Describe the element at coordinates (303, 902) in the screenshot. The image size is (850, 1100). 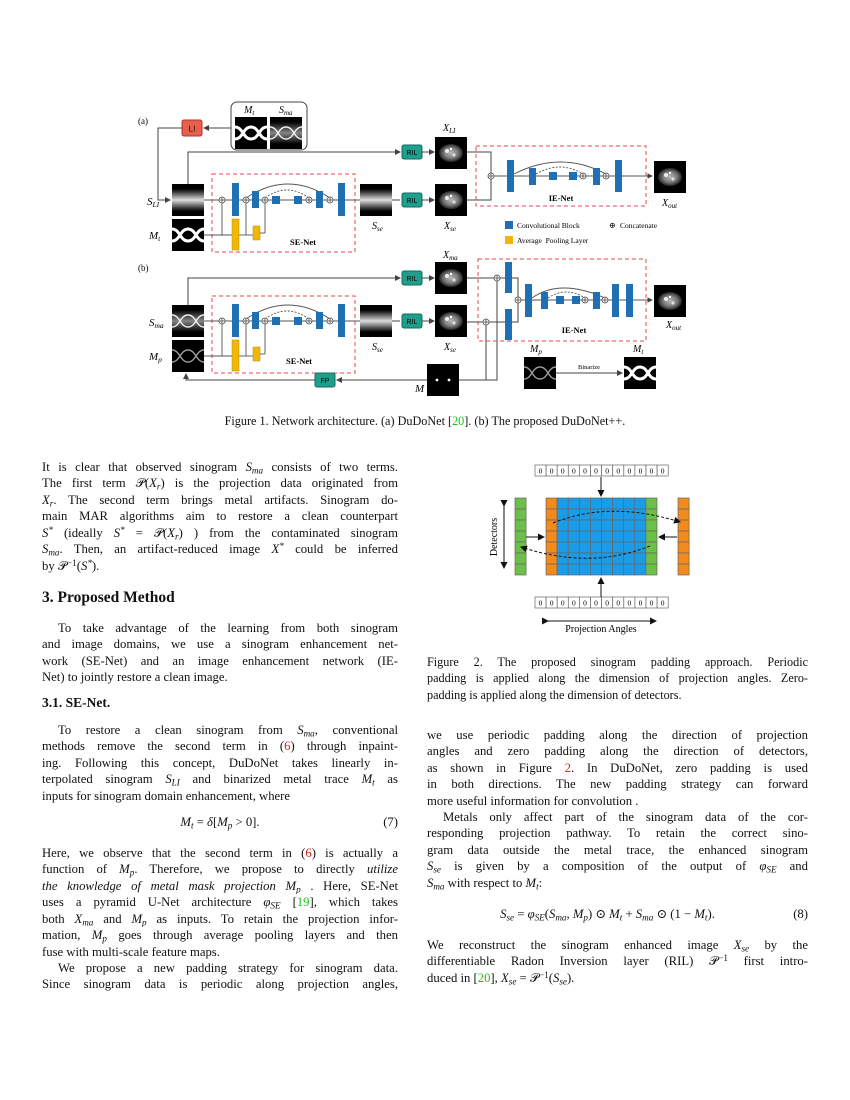
I see `citation-link: 19` at that location.